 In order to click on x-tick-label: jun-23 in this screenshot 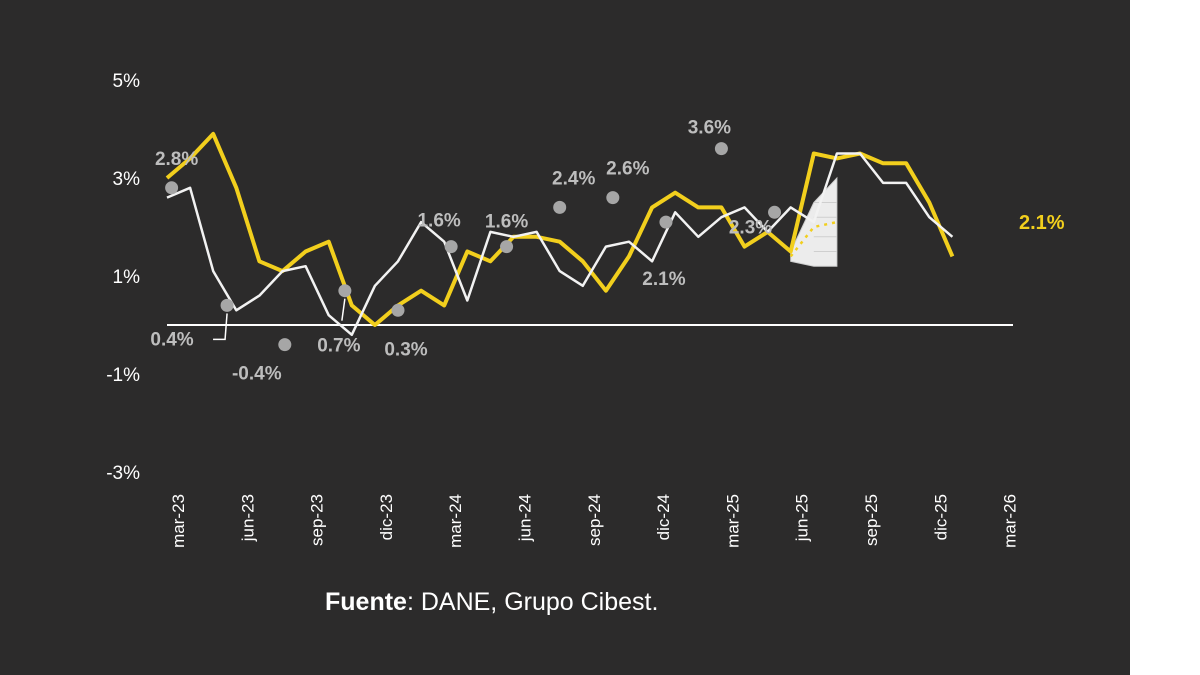, I will do `click(247, 518)`.